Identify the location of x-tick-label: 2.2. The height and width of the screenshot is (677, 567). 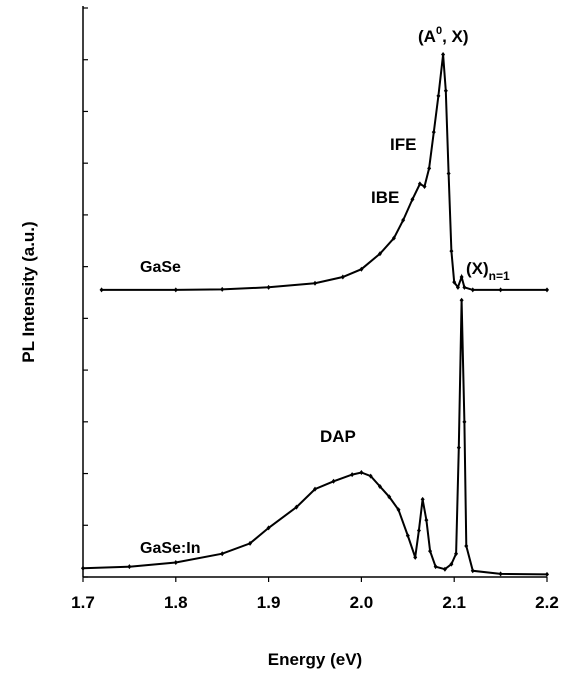
(547, 602).